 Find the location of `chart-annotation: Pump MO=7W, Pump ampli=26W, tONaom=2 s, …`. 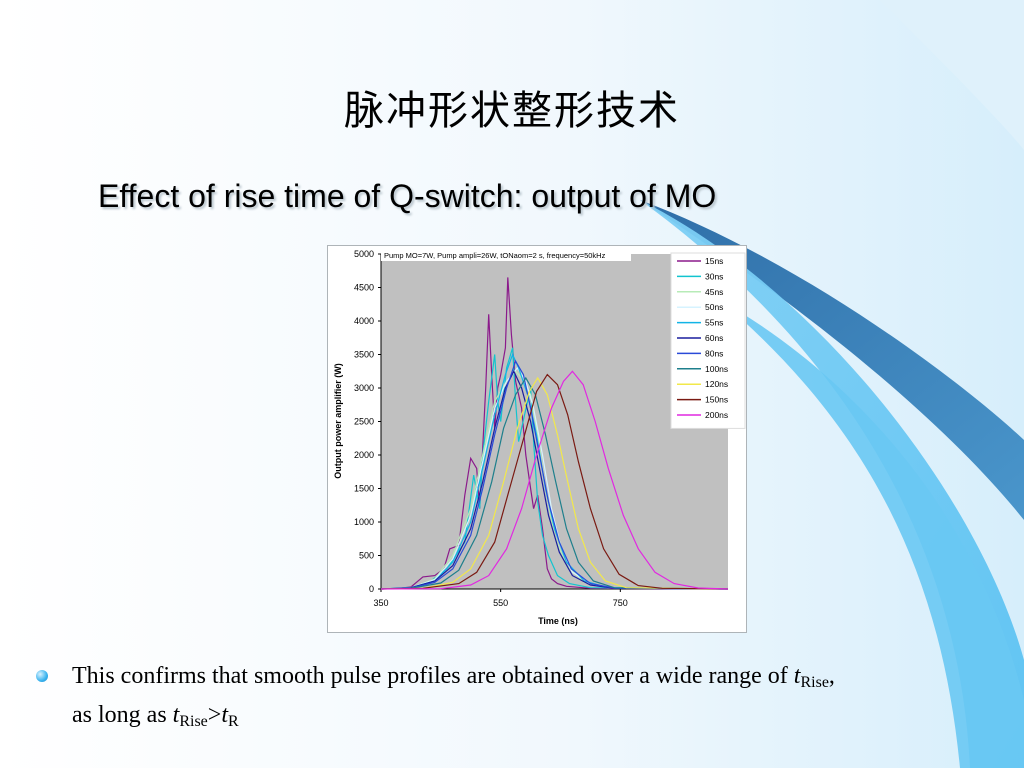

chart-annotation: Pump MO=7W, Pump ampli=26W, tONaom=2 s, … is located at coordinates (495, 255).